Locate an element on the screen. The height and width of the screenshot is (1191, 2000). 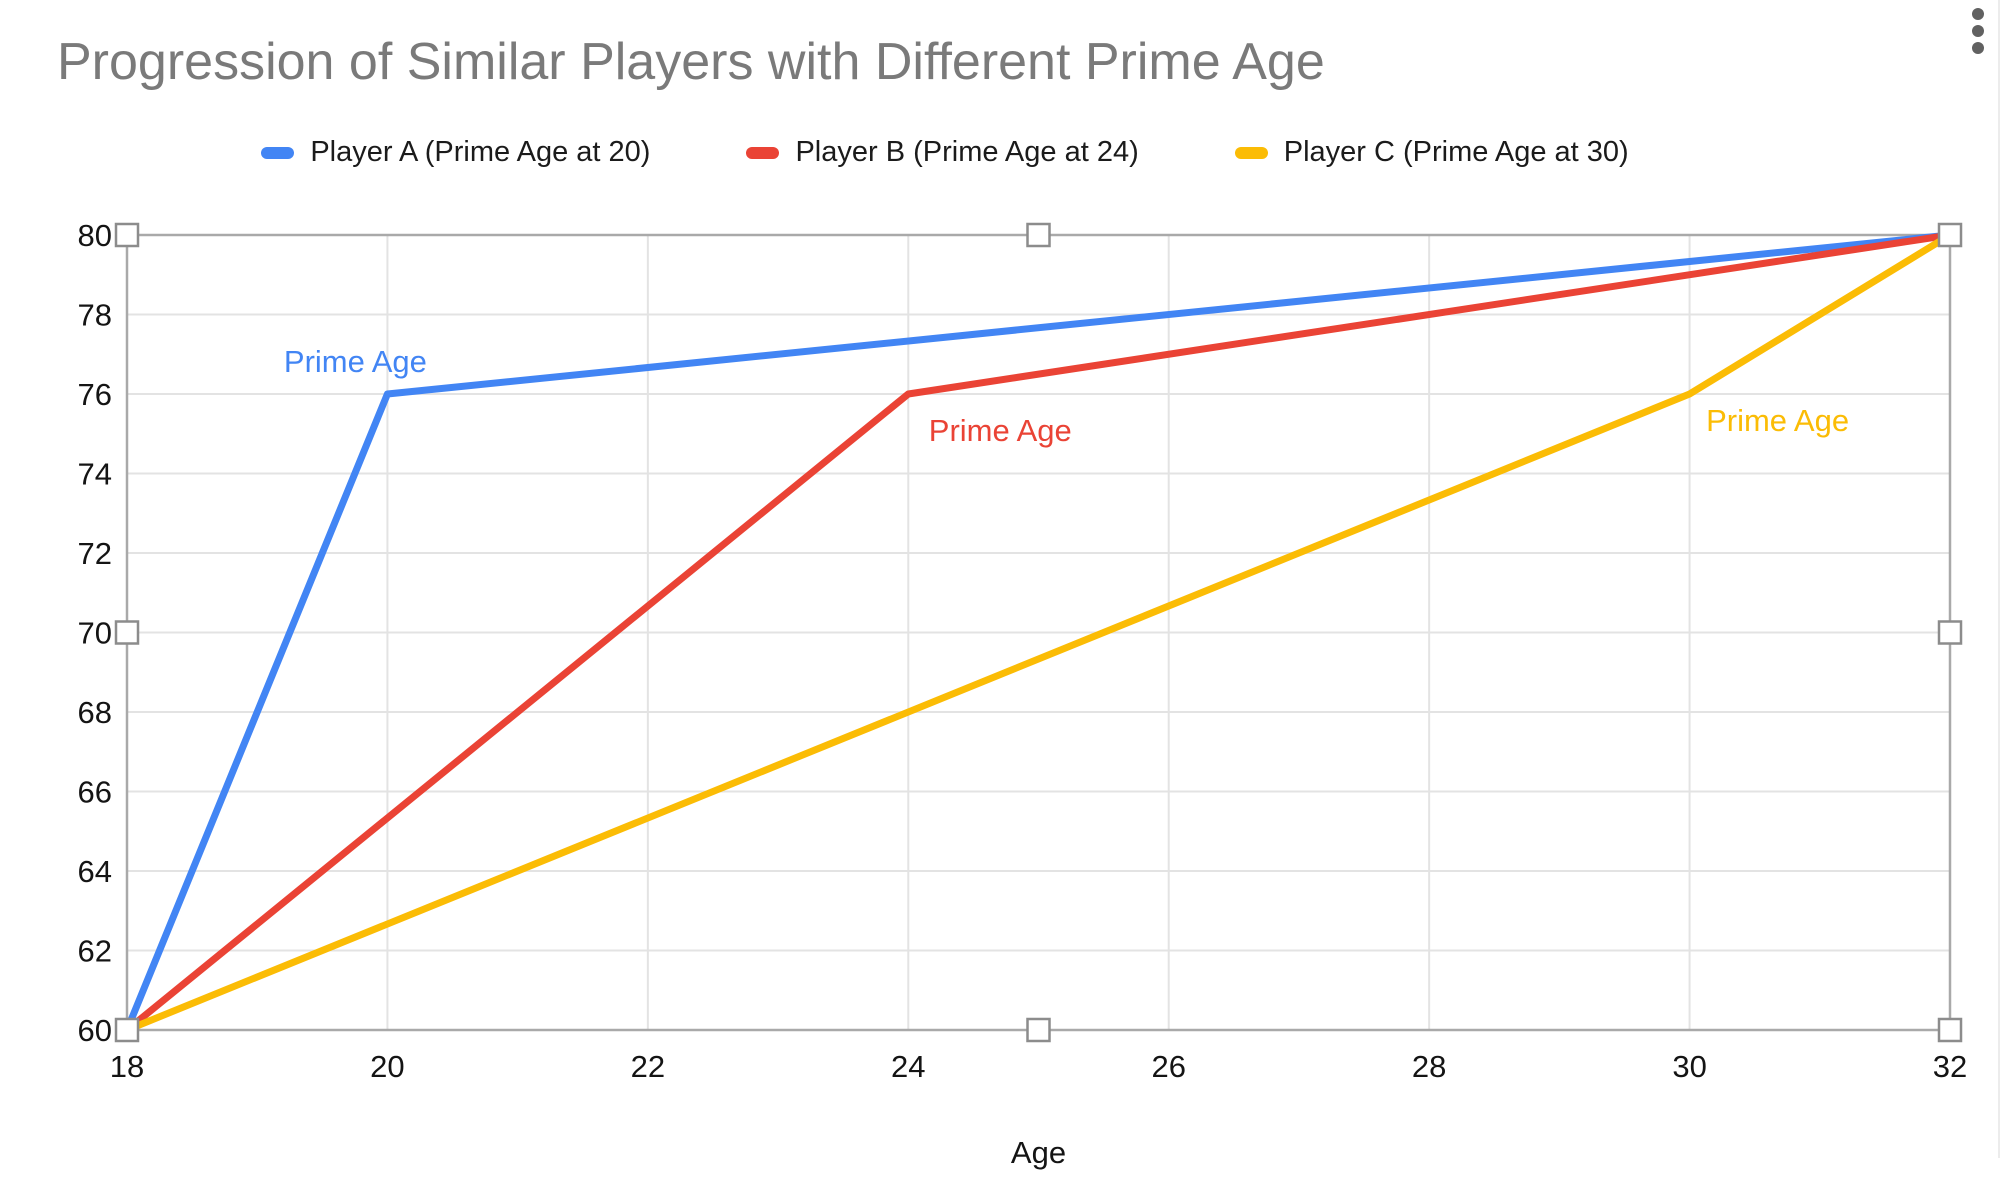
y-axis-tick-label: 76 is located at coordinates (95, 394).